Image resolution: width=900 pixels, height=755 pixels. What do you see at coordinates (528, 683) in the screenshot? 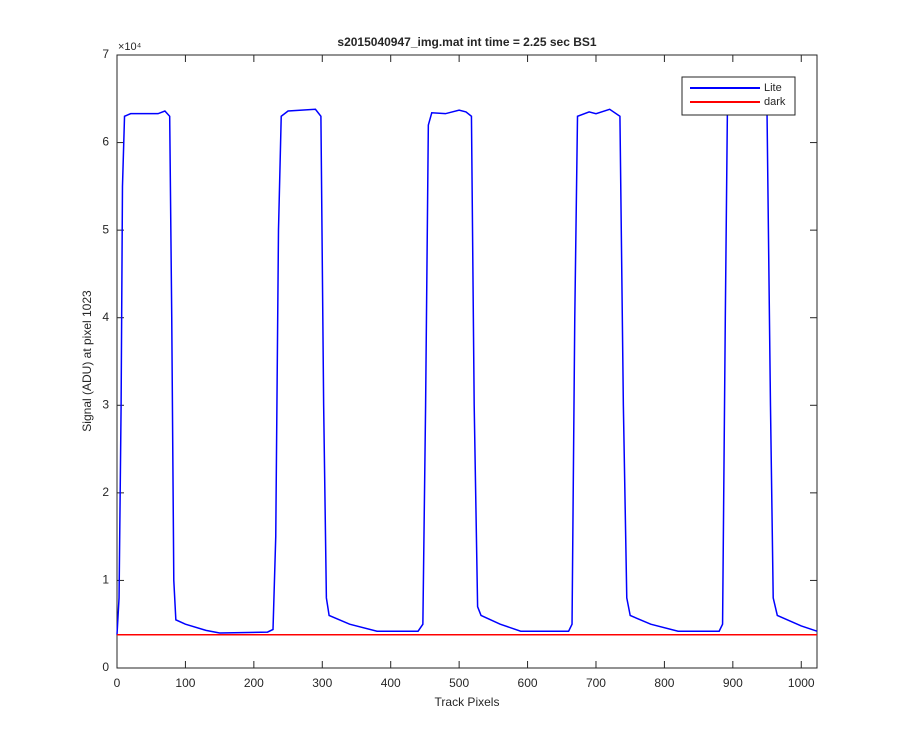
I see `x-tick-label: 600` at bounding box center [528, 683].